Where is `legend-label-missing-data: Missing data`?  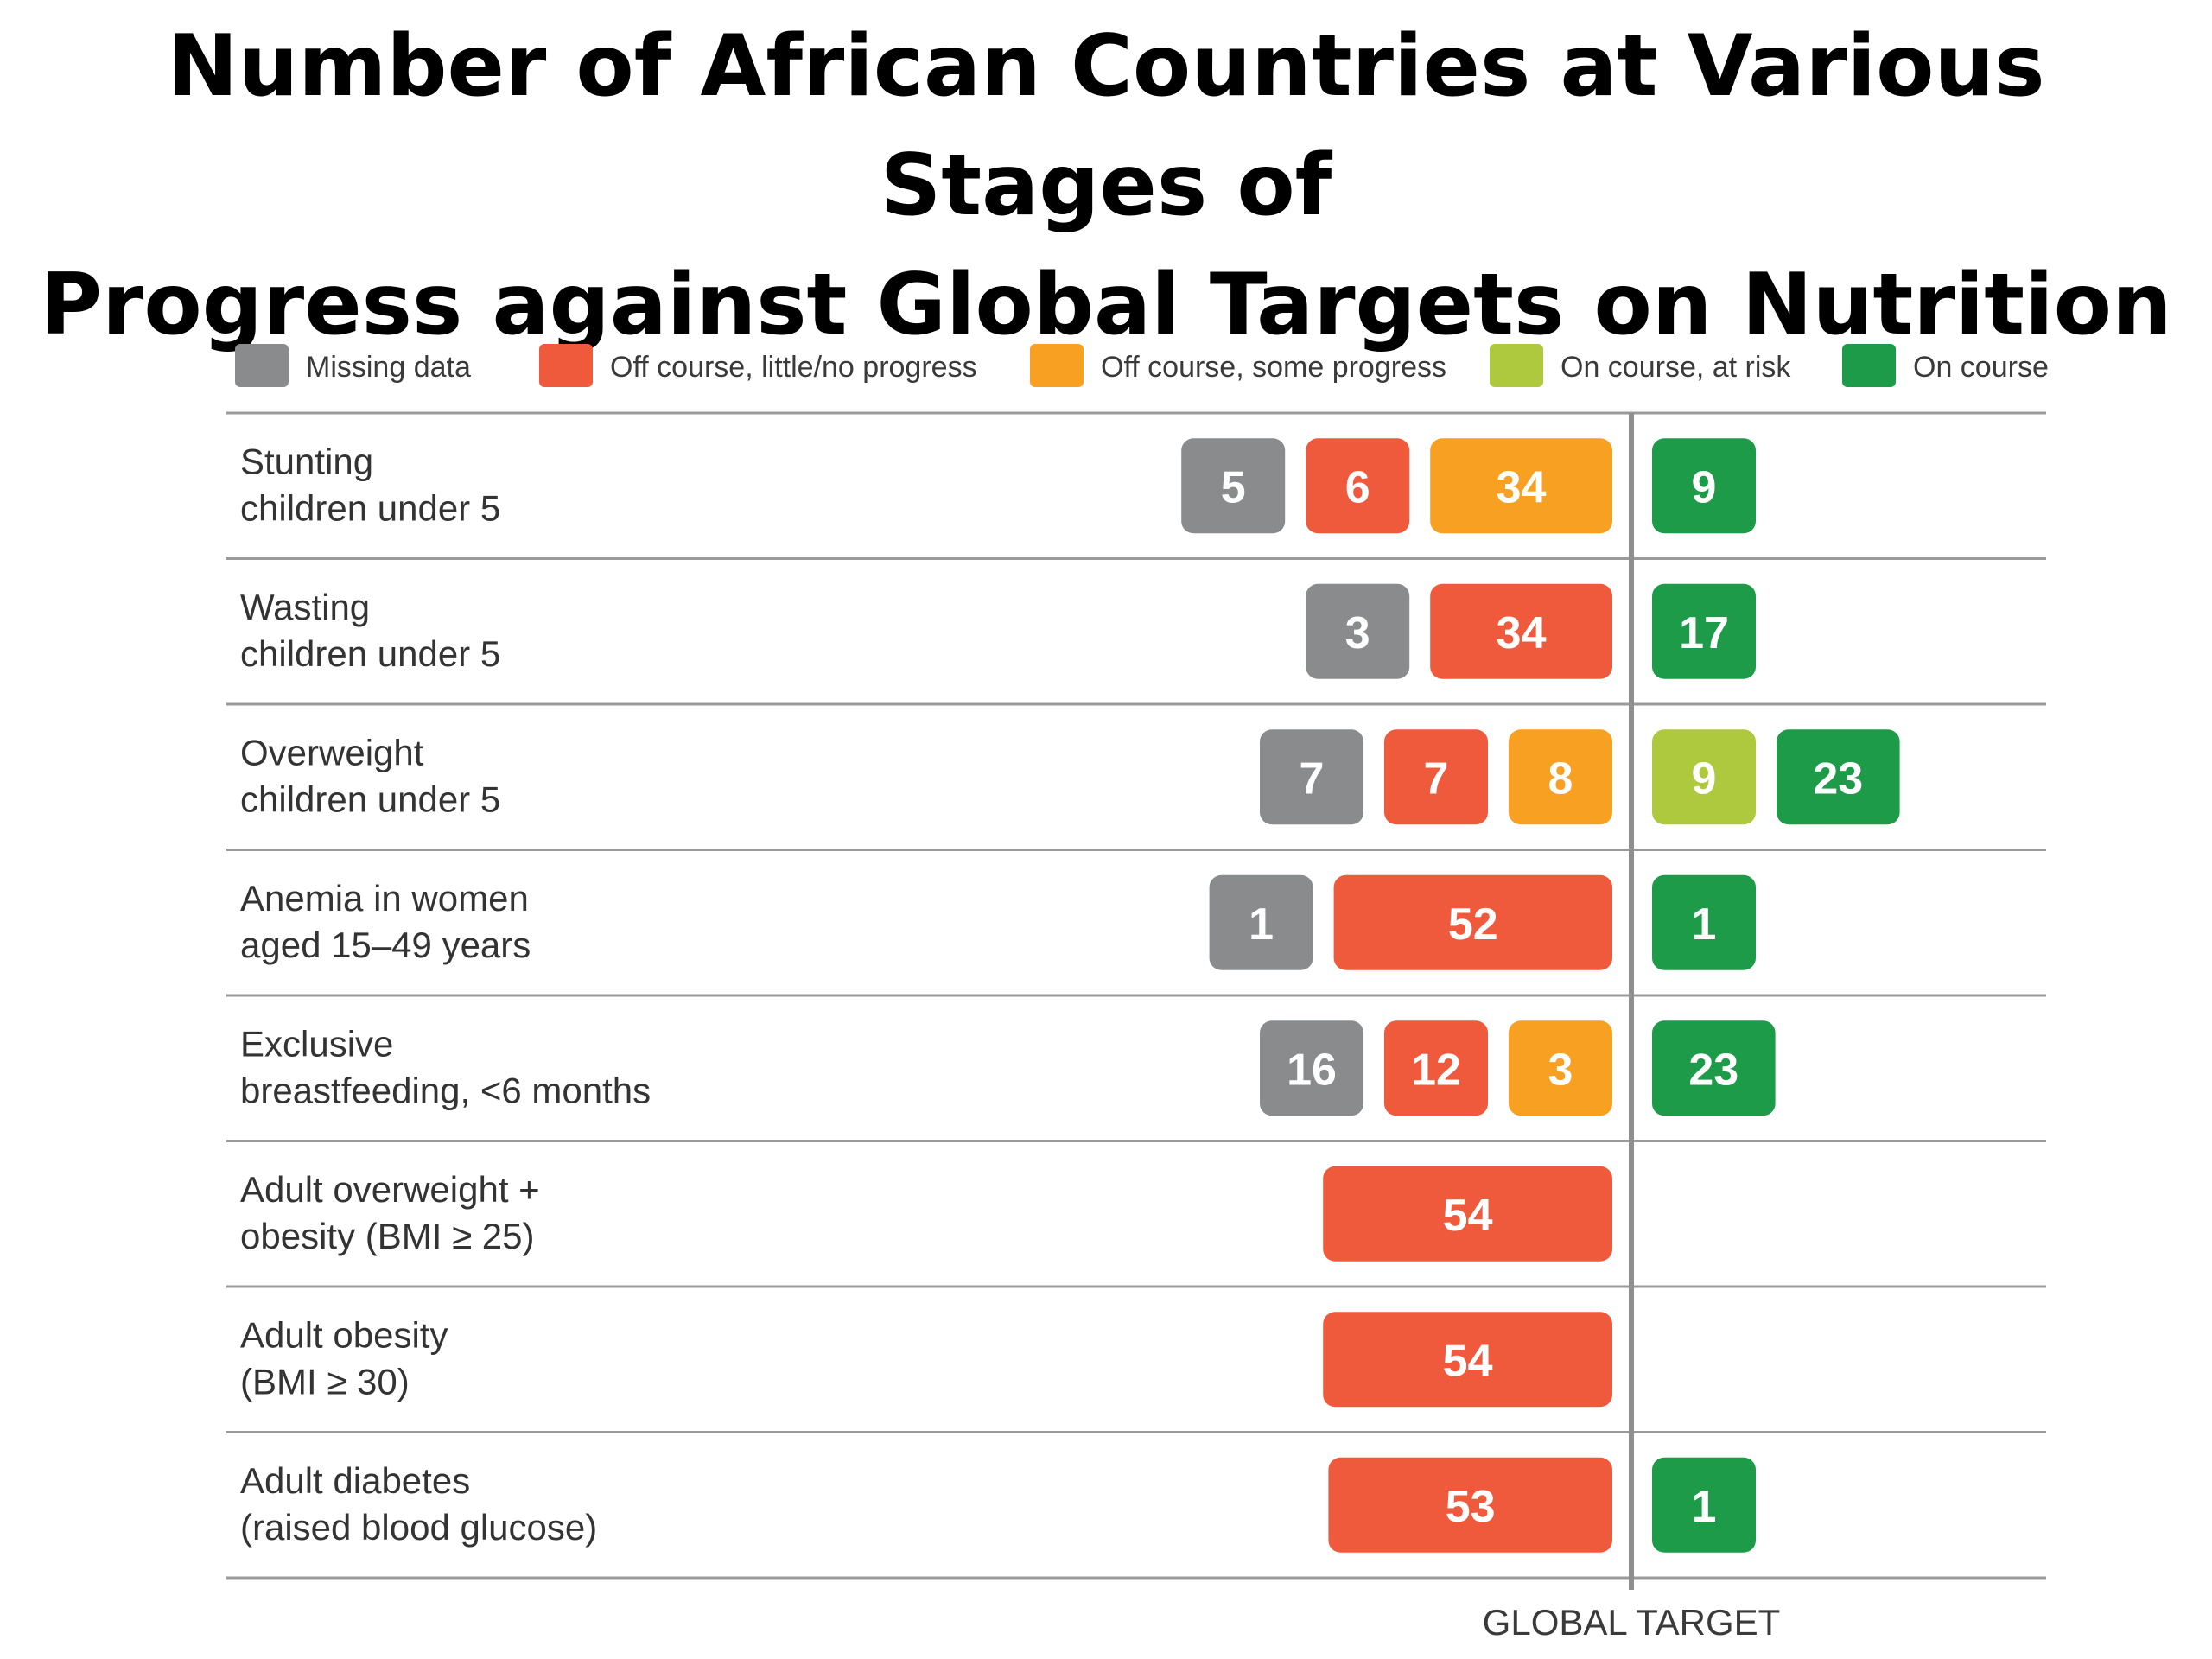
legend-label-missing-data: Missing data is located at coordinates (388, 367).